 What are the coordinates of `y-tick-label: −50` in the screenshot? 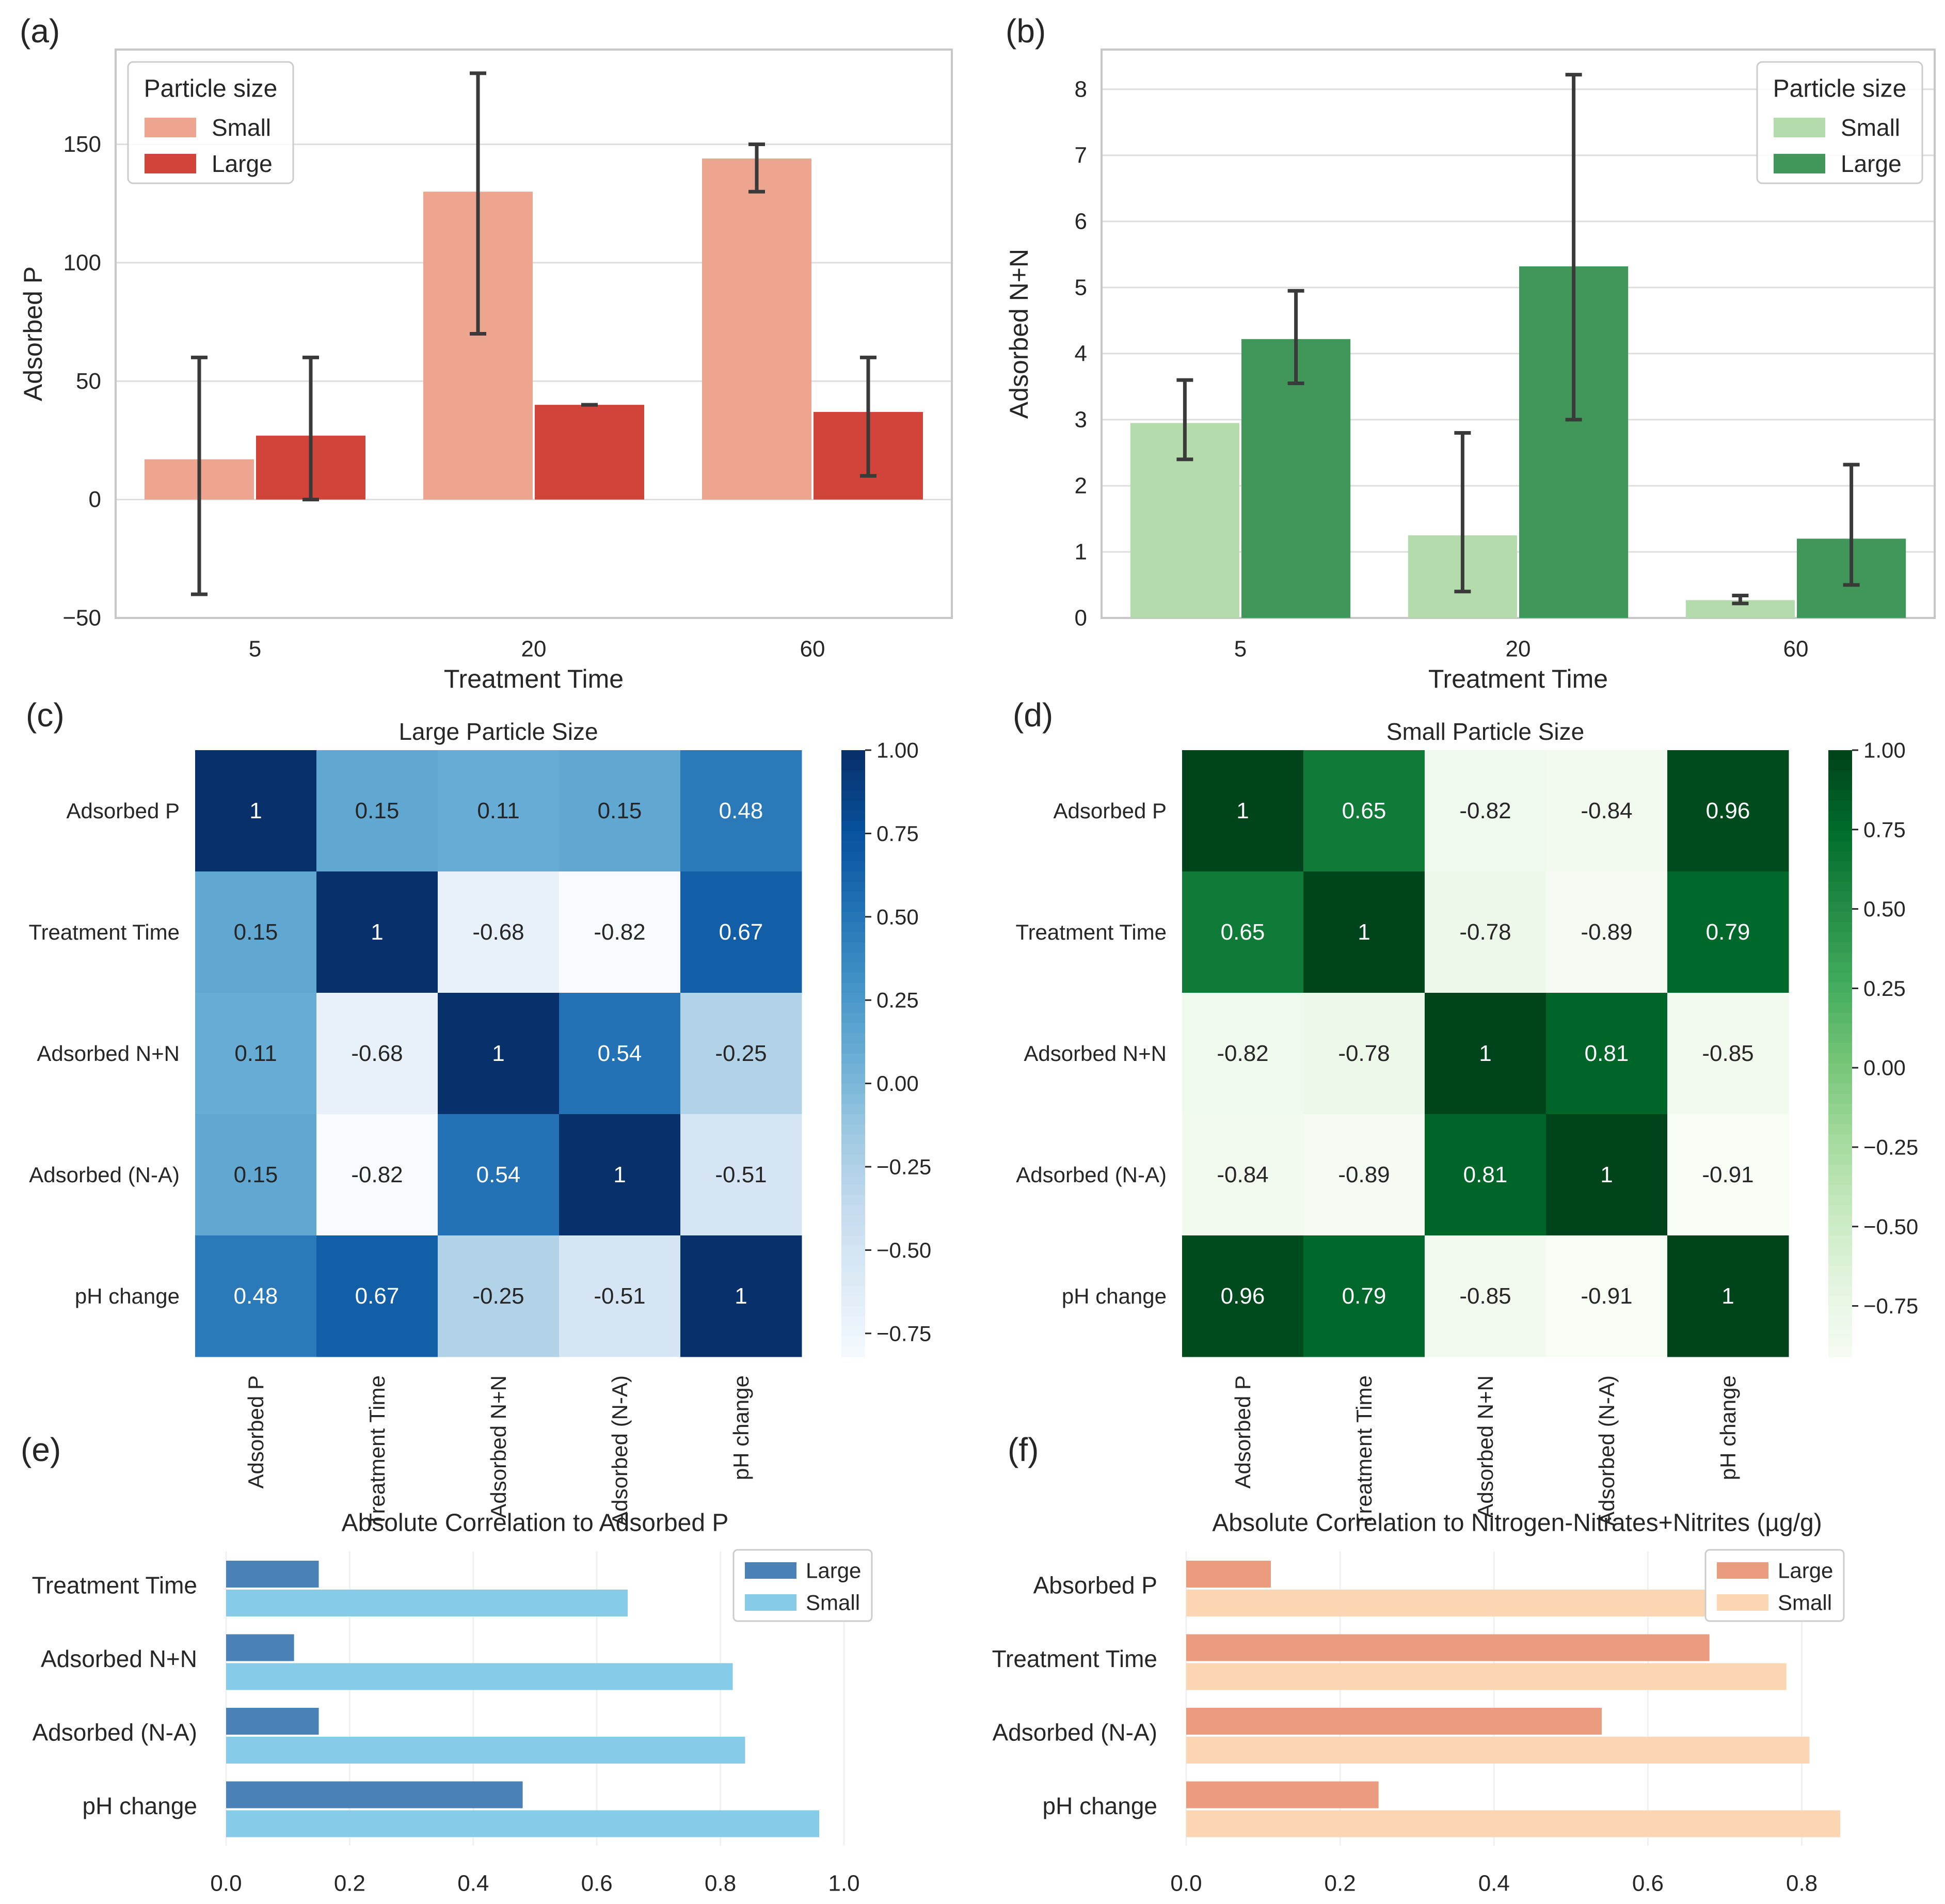 It's located at (81, 619).